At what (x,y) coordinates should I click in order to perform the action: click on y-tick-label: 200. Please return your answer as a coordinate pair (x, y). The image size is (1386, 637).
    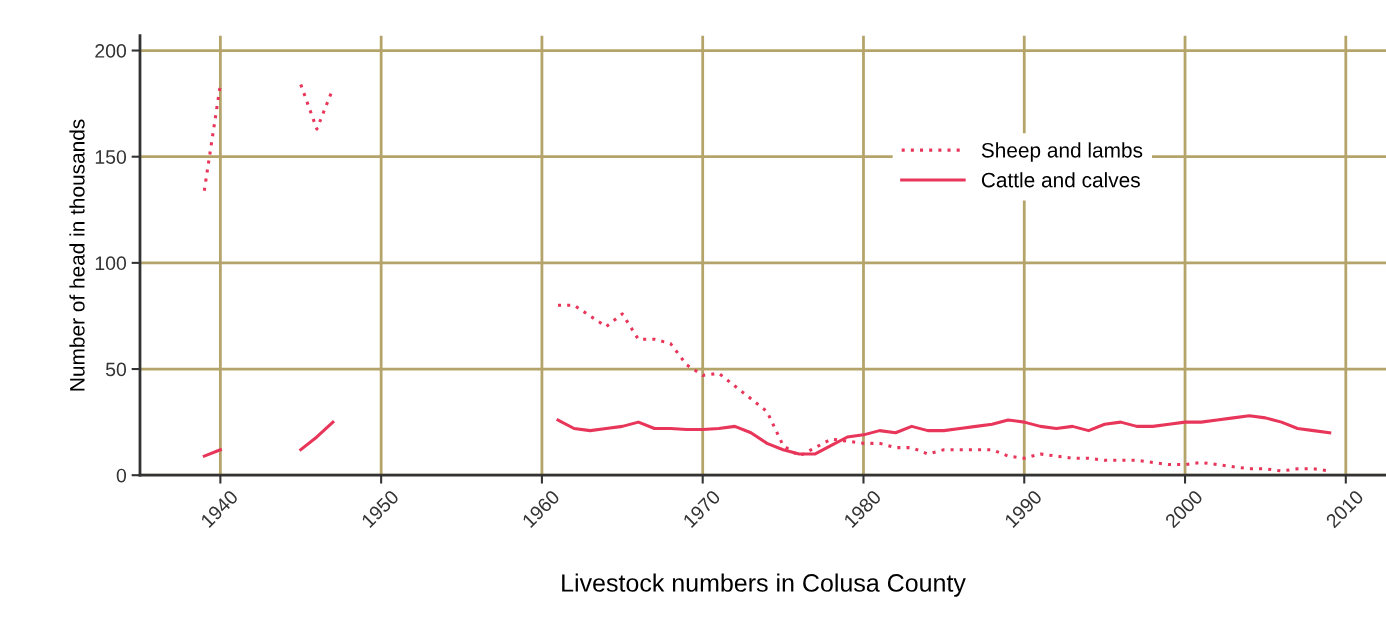
    Looking at the image, I should click on (111, 51).